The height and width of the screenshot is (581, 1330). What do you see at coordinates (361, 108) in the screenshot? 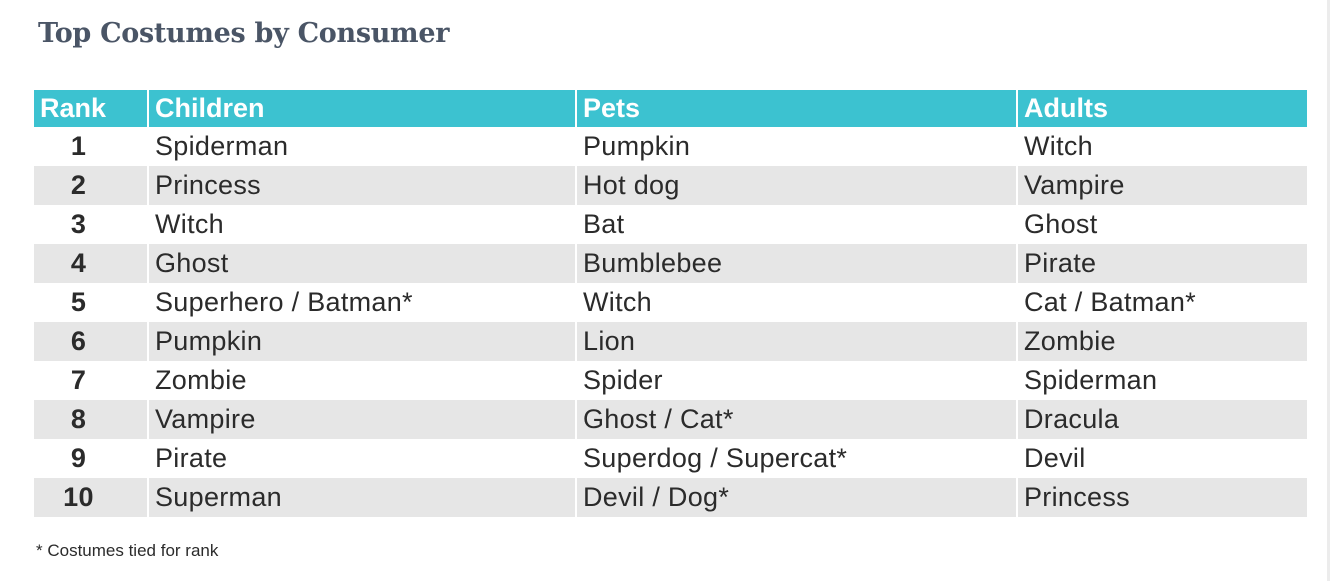
I see `header-children: Children` at bounding box center [361, 108].